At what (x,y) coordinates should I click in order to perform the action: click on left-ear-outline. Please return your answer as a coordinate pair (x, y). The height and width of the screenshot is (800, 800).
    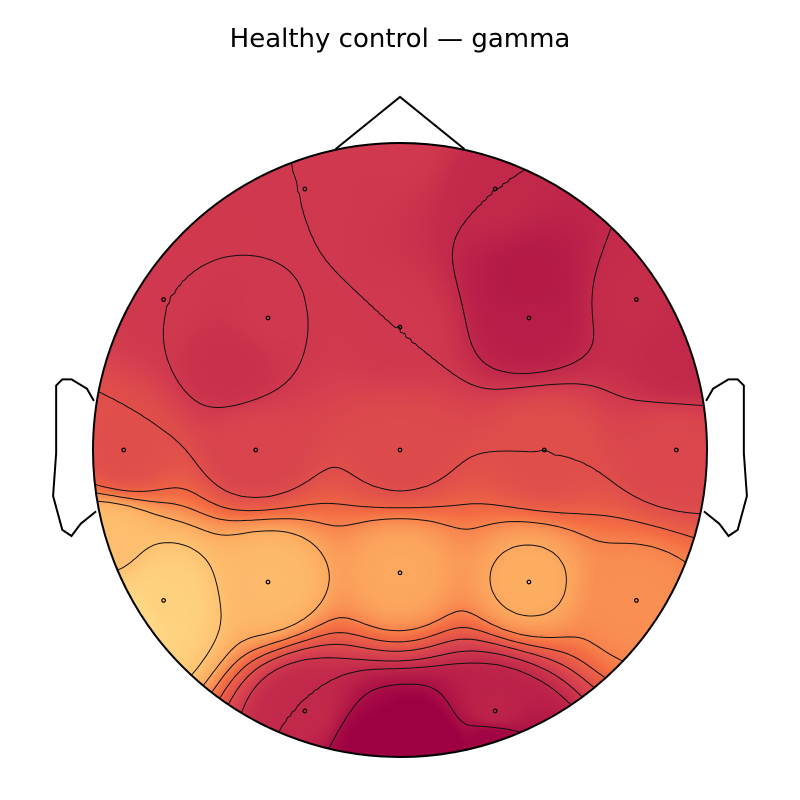
    Looking at the image, I should click on (74, 458).